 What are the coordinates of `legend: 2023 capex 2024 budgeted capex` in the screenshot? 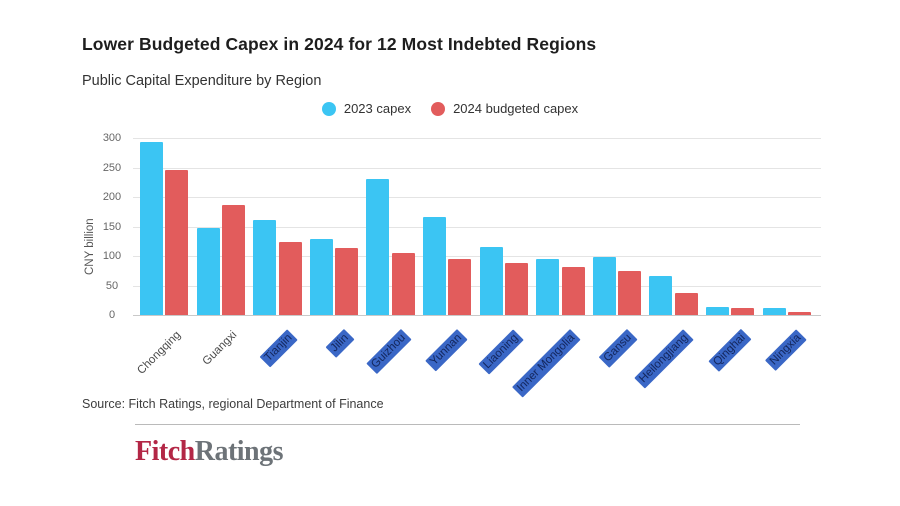 It's located at (450, 108).